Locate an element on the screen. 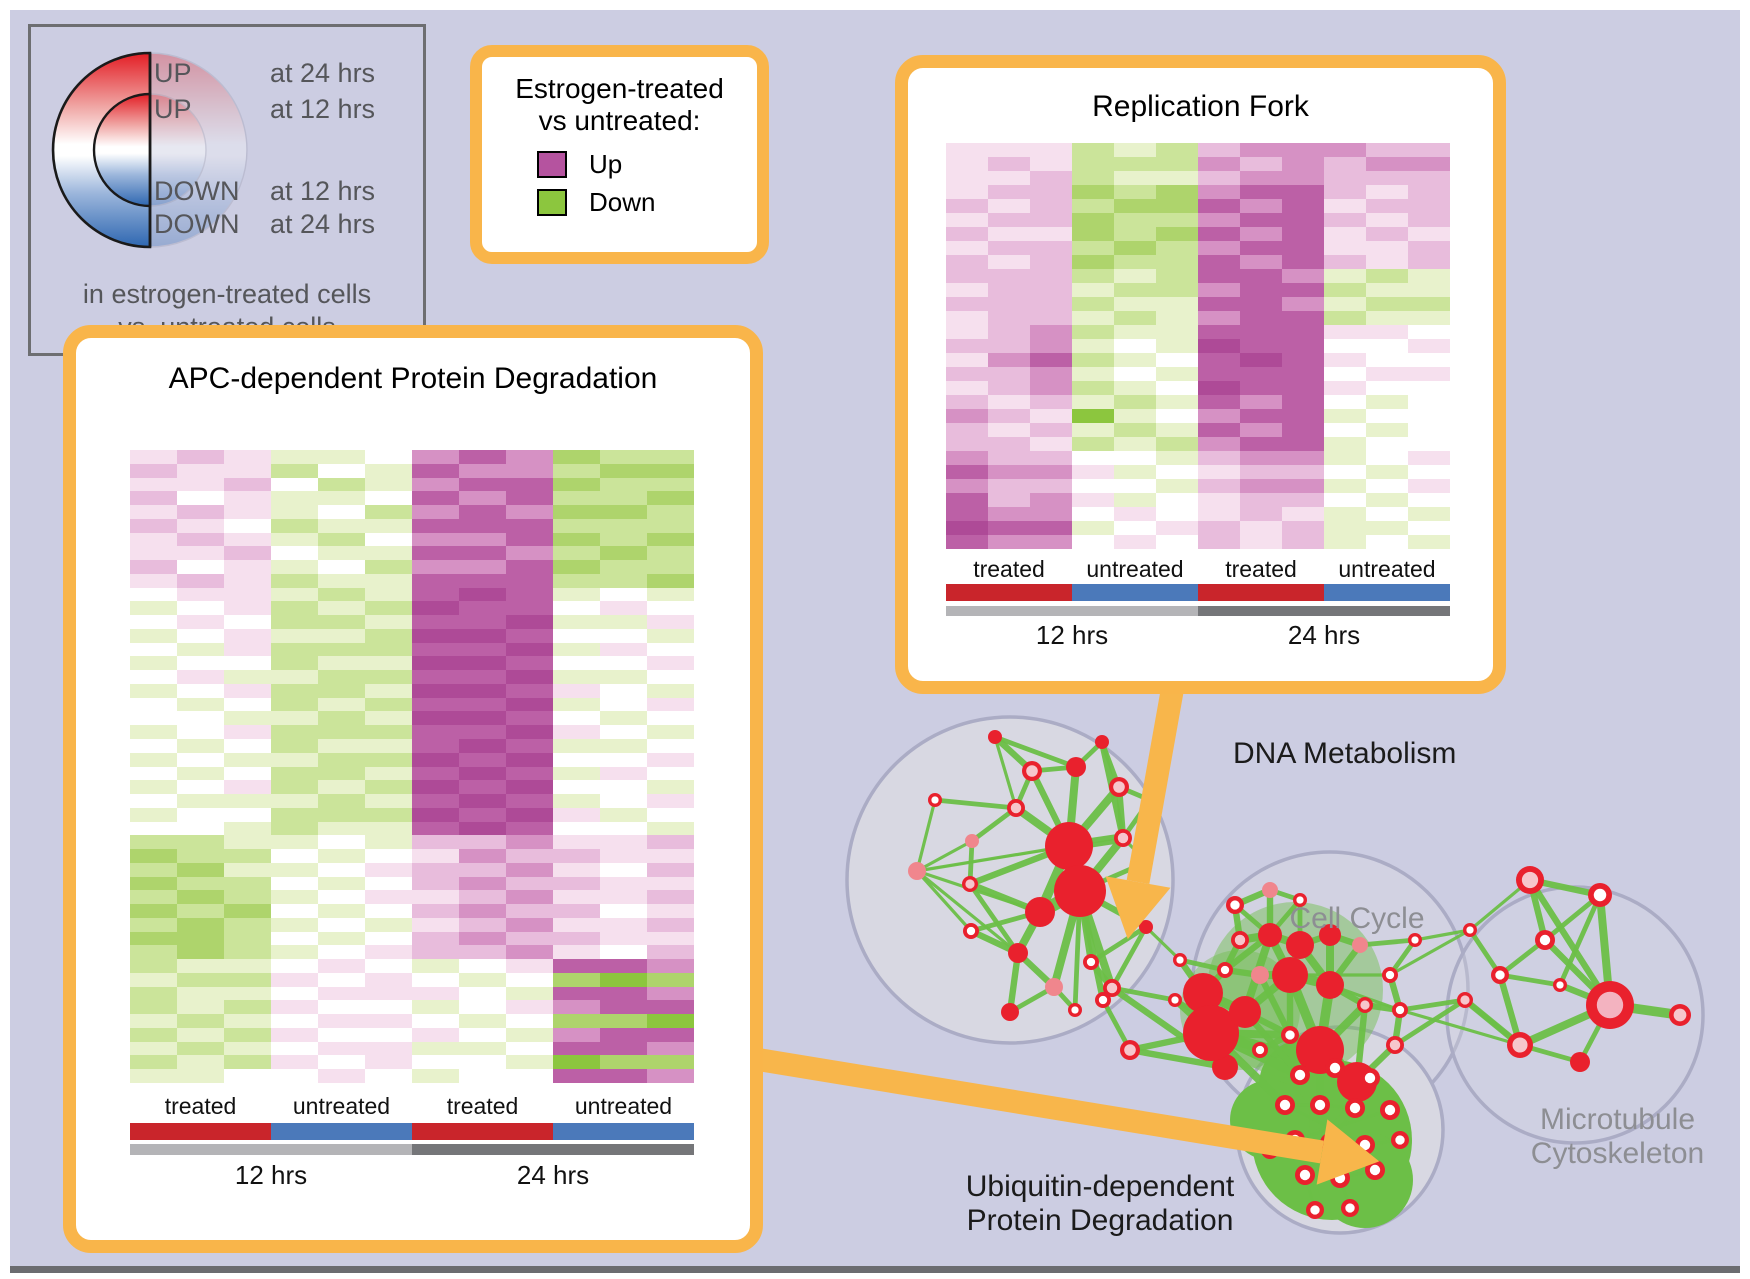 The width and height of the screenshot is (1750, 1279). rf-group-label-4: untreated is located at coordinates (1387, 569).